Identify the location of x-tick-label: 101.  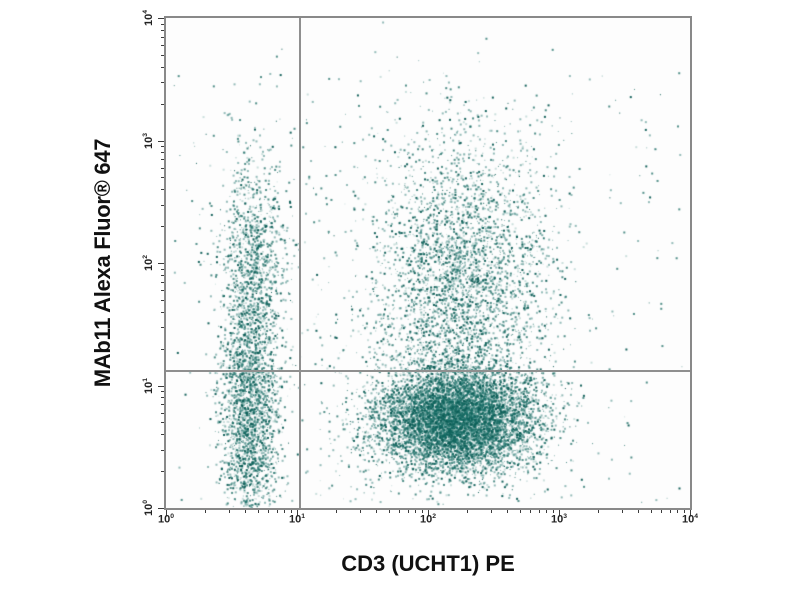
(297, 519).